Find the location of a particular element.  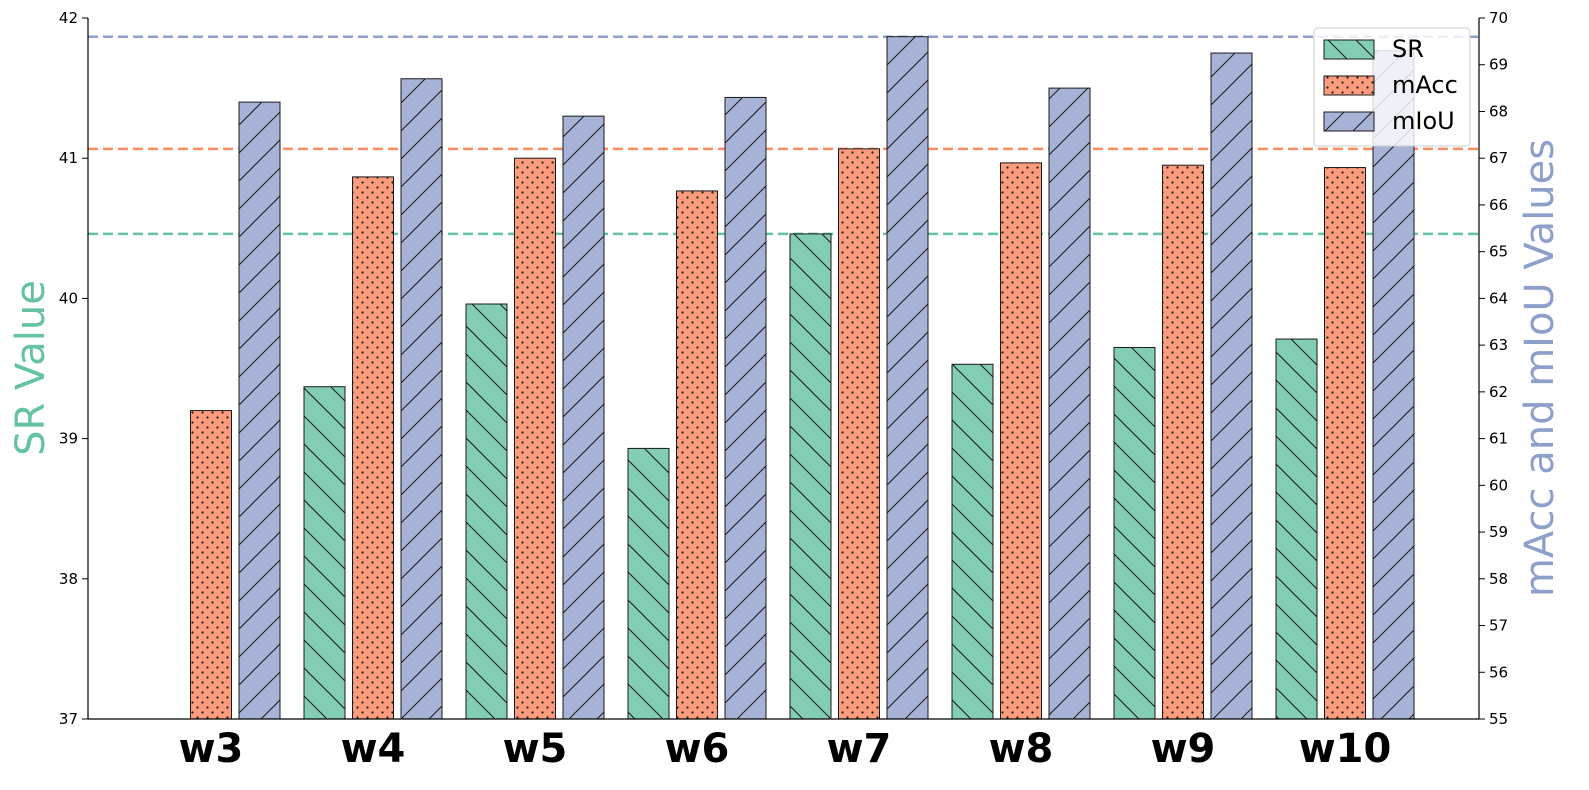

right-tick-label: 62 is located at coordinates (1498, 392).